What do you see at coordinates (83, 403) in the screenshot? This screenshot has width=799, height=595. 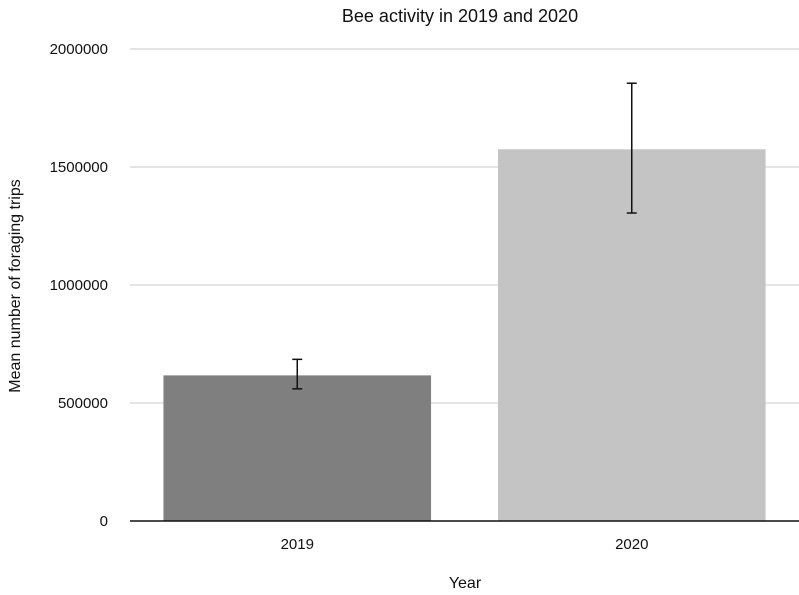 I see `y-tick-label: 500000` at bounding box center [83, 403].